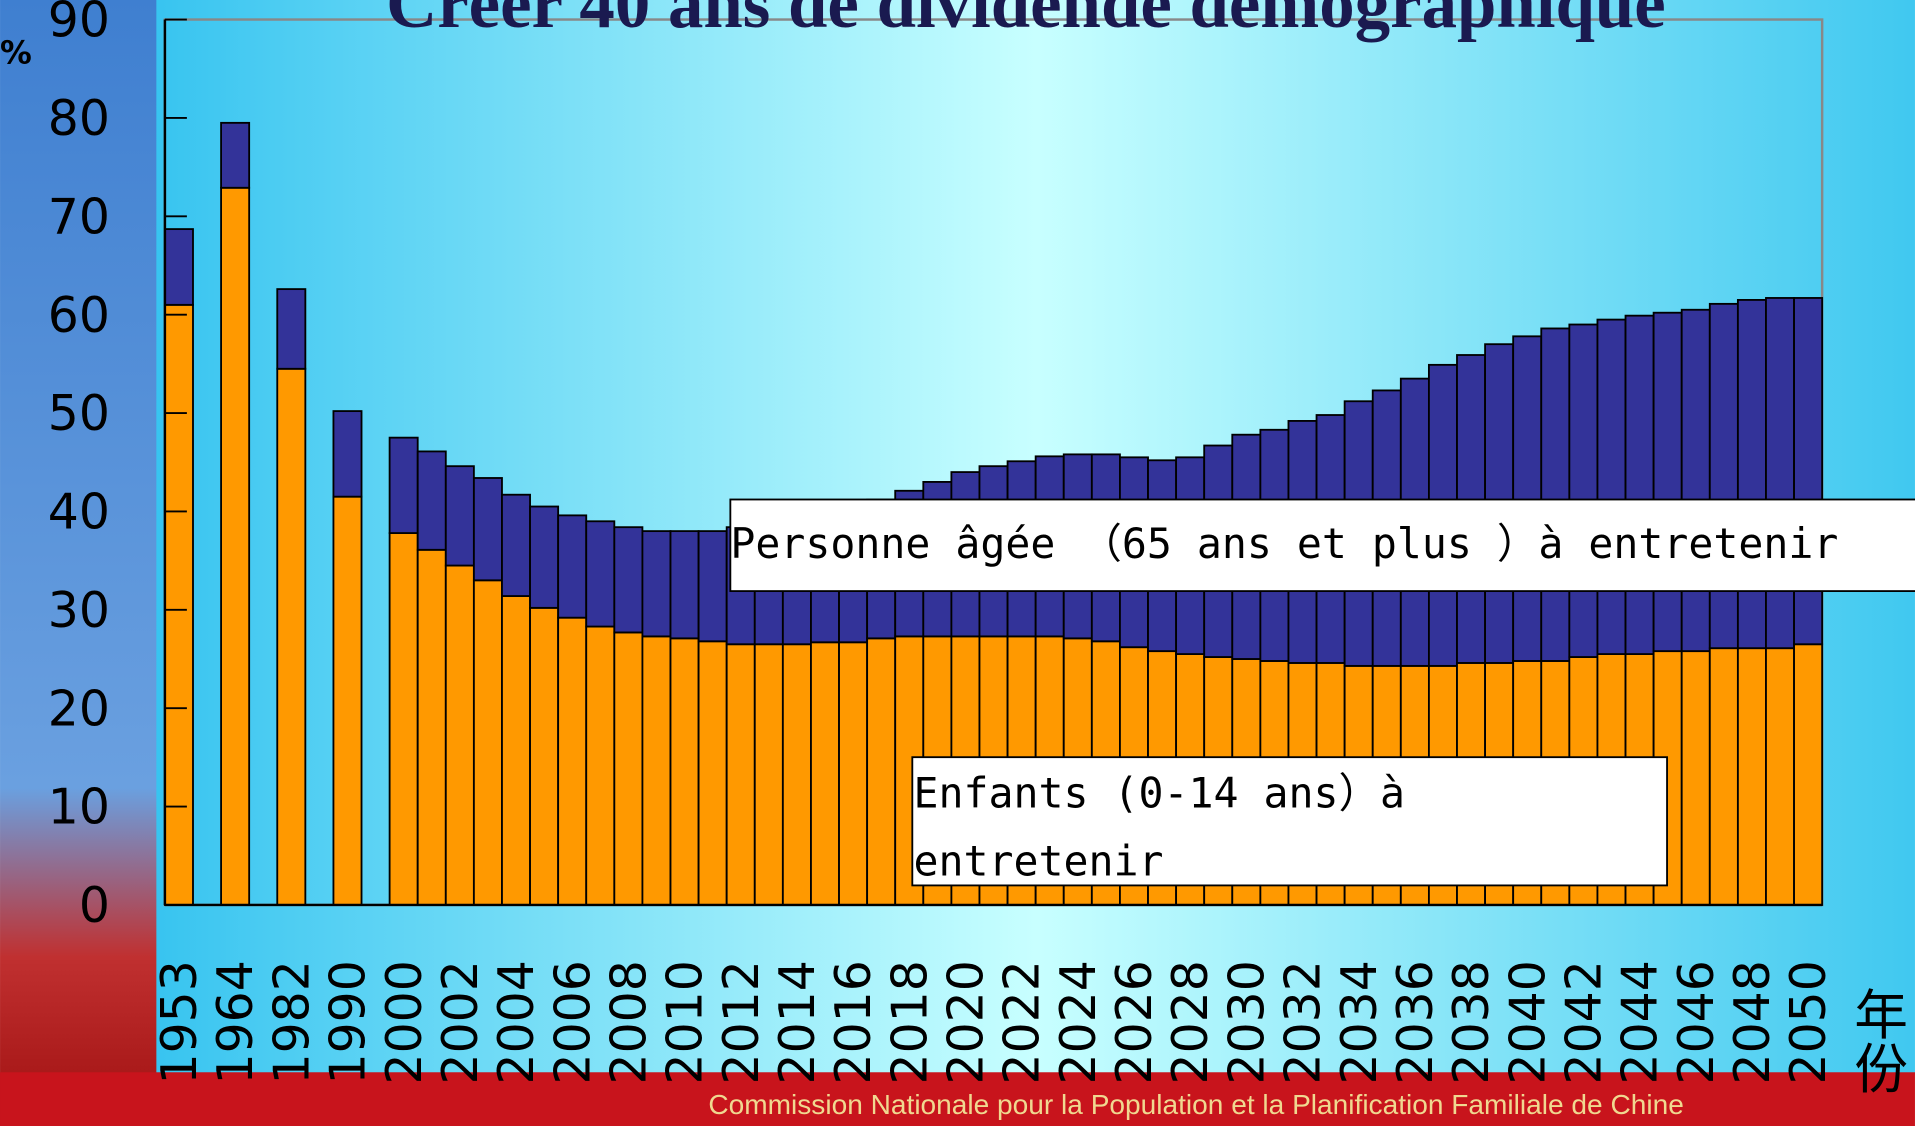 This screenshot has width=1915, height=1126. I want to click on x-tick-label: 2044, so click(1640, 1022).